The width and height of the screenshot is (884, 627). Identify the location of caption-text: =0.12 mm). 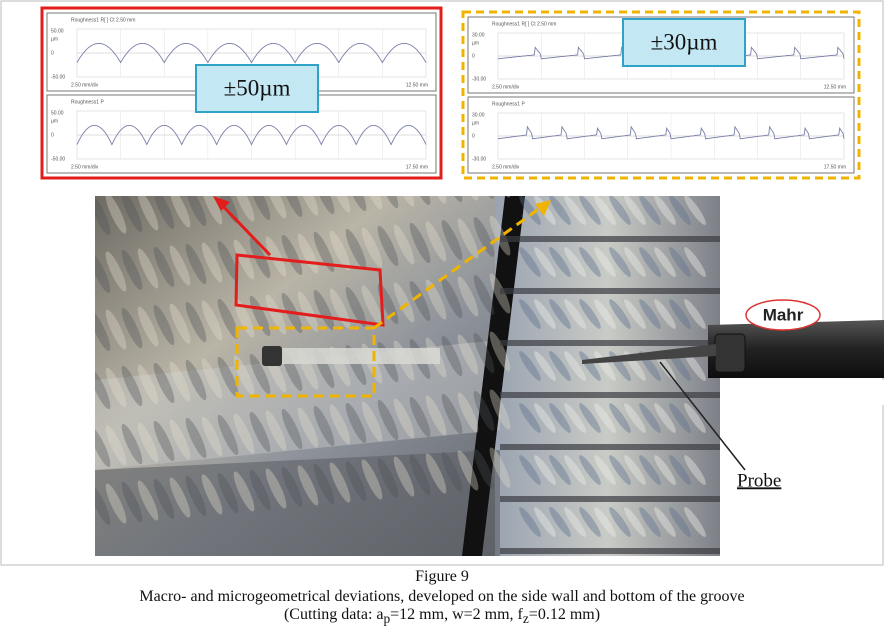
(564, 614).